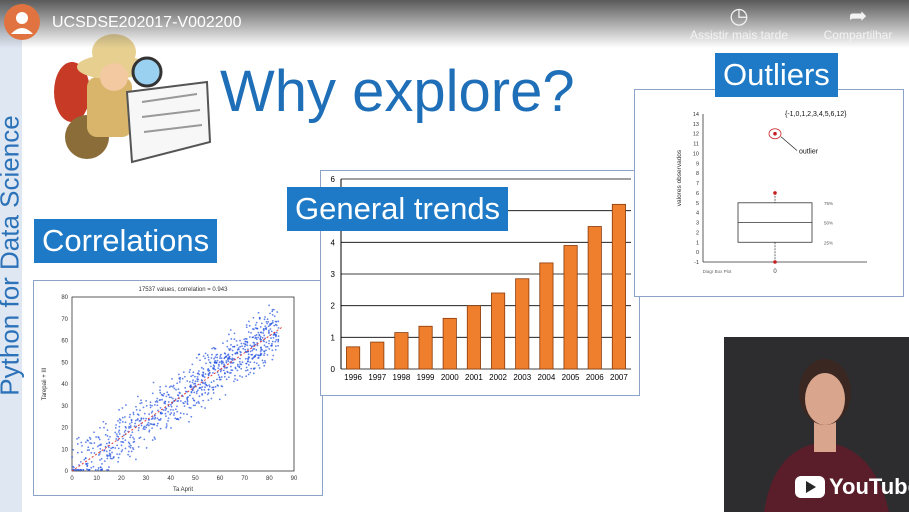 This screenshot has width=909, height=512. What do you see at coordinates (739, 23) in the screenshot?
I see `watch-later-button: ◷ Assistir mais tarde` at bounding box center [739, 23].